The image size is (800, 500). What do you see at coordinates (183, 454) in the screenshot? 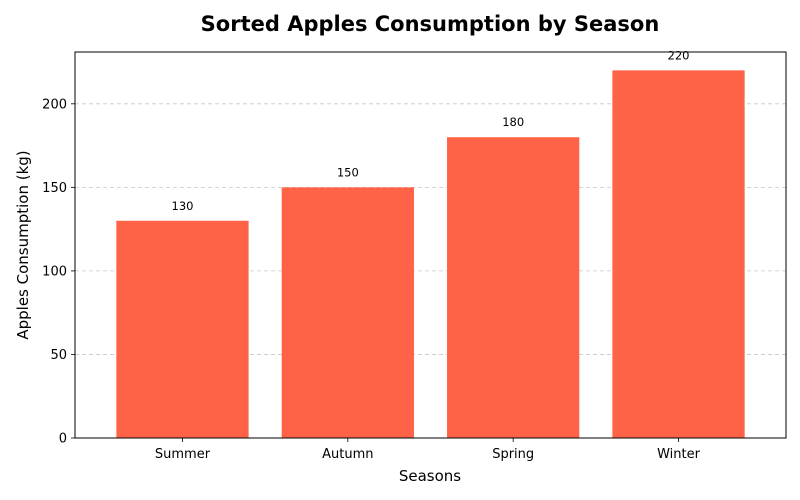
I see `x-tick-label: Summer` at bounding box center [183, 454].